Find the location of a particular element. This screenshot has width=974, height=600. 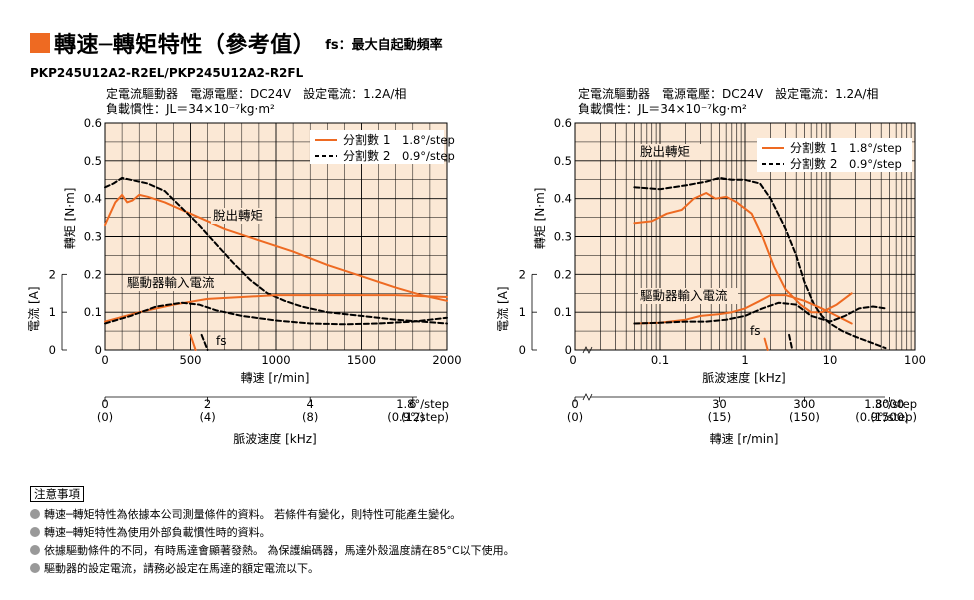

legend-label: 分割數 2 is located at coordinates (813, 163).